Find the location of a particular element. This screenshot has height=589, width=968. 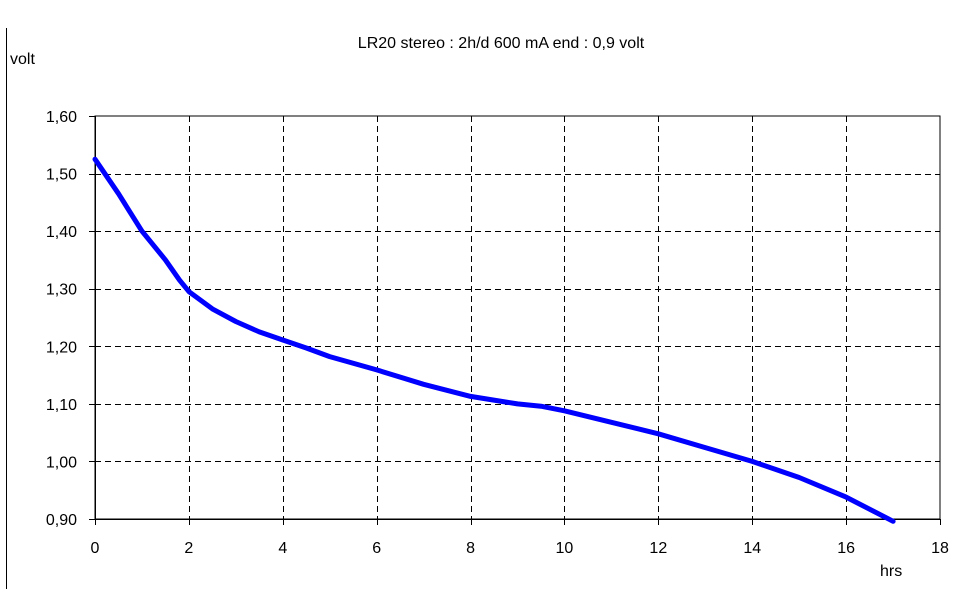

y-tick-label: 1,30 is located at coordinates (61, 290).